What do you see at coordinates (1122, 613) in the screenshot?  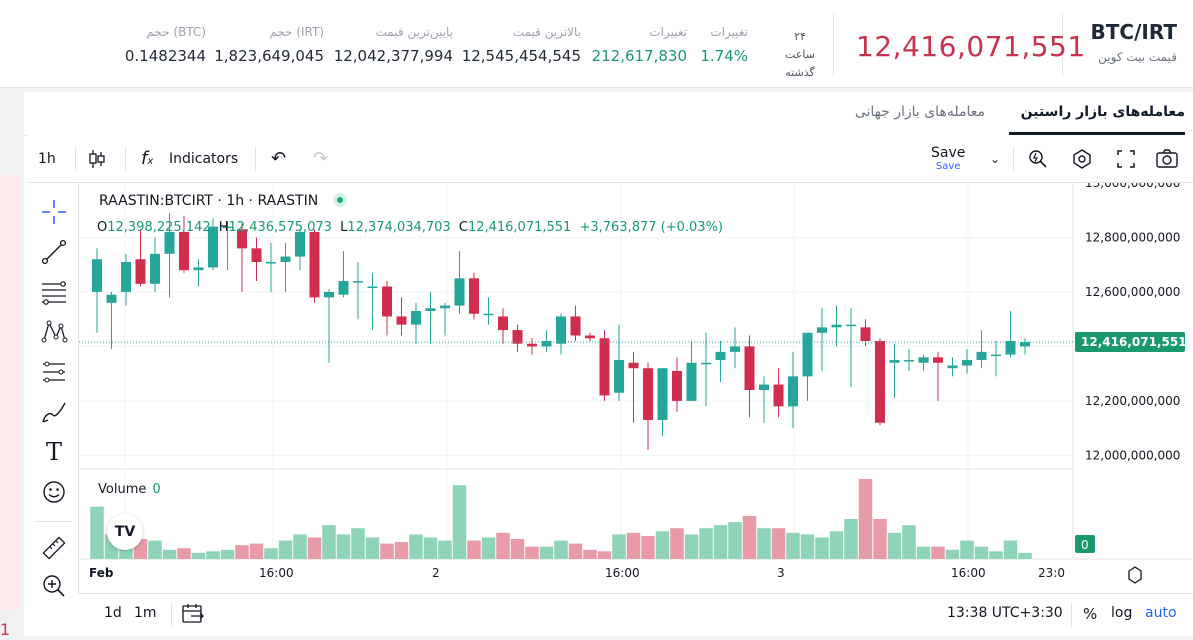 I see `log-toggle: log` at bounding box center [1122, 613].